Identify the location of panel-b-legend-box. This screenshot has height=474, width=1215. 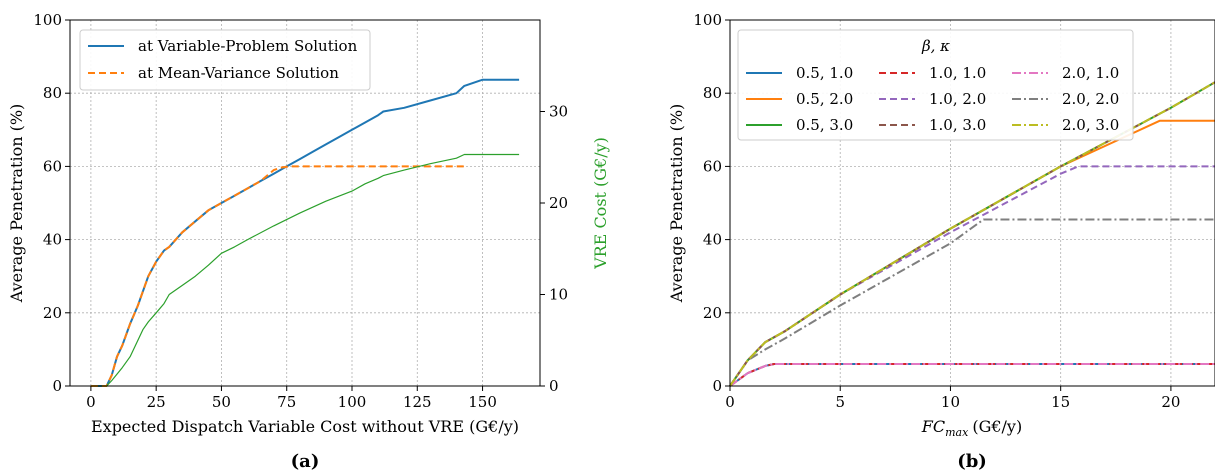
(935, 85).